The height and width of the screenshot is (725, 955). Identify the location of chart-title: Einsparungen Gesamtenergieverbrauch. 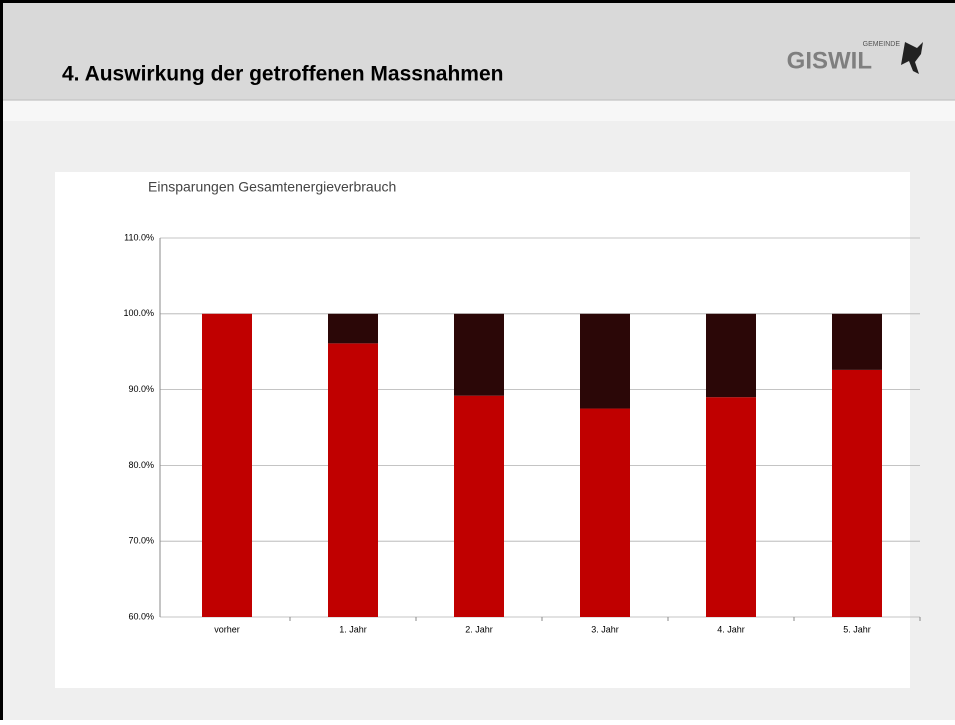
(272, 187).